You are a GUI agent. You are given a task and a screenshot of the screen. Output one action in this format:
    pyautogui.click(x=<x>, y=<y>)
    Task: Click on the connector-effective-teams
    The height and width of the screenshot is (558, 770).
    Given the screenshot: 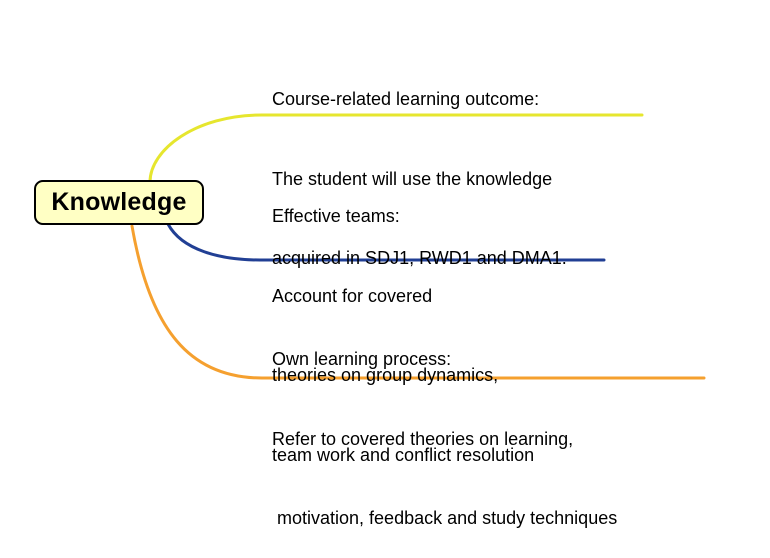 What is the action you would take?
    pyautogui.click(x=386, y=242)
    